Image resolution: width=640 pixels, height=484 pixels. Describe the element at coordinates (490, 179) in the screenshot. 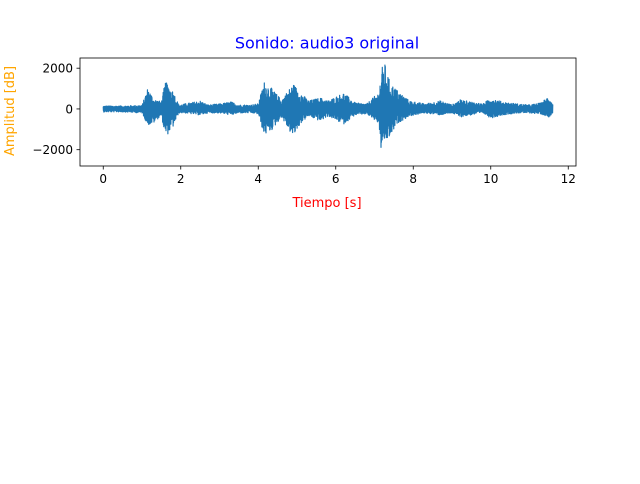

I see `x-tick-label: 10` at that location.